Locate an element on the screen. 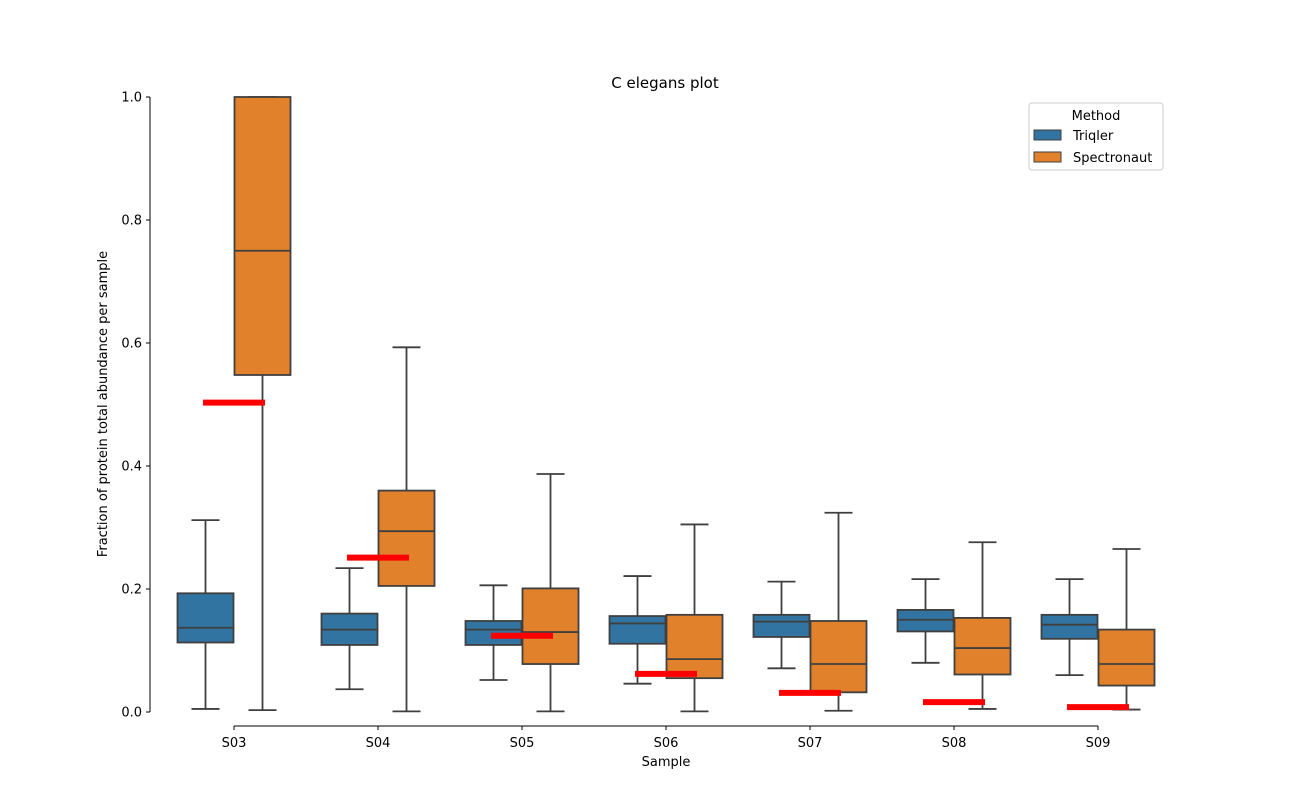 The width and height of the screenshot is (1300, 800). box-triqler-s08 is located at coordinates (925, 621).